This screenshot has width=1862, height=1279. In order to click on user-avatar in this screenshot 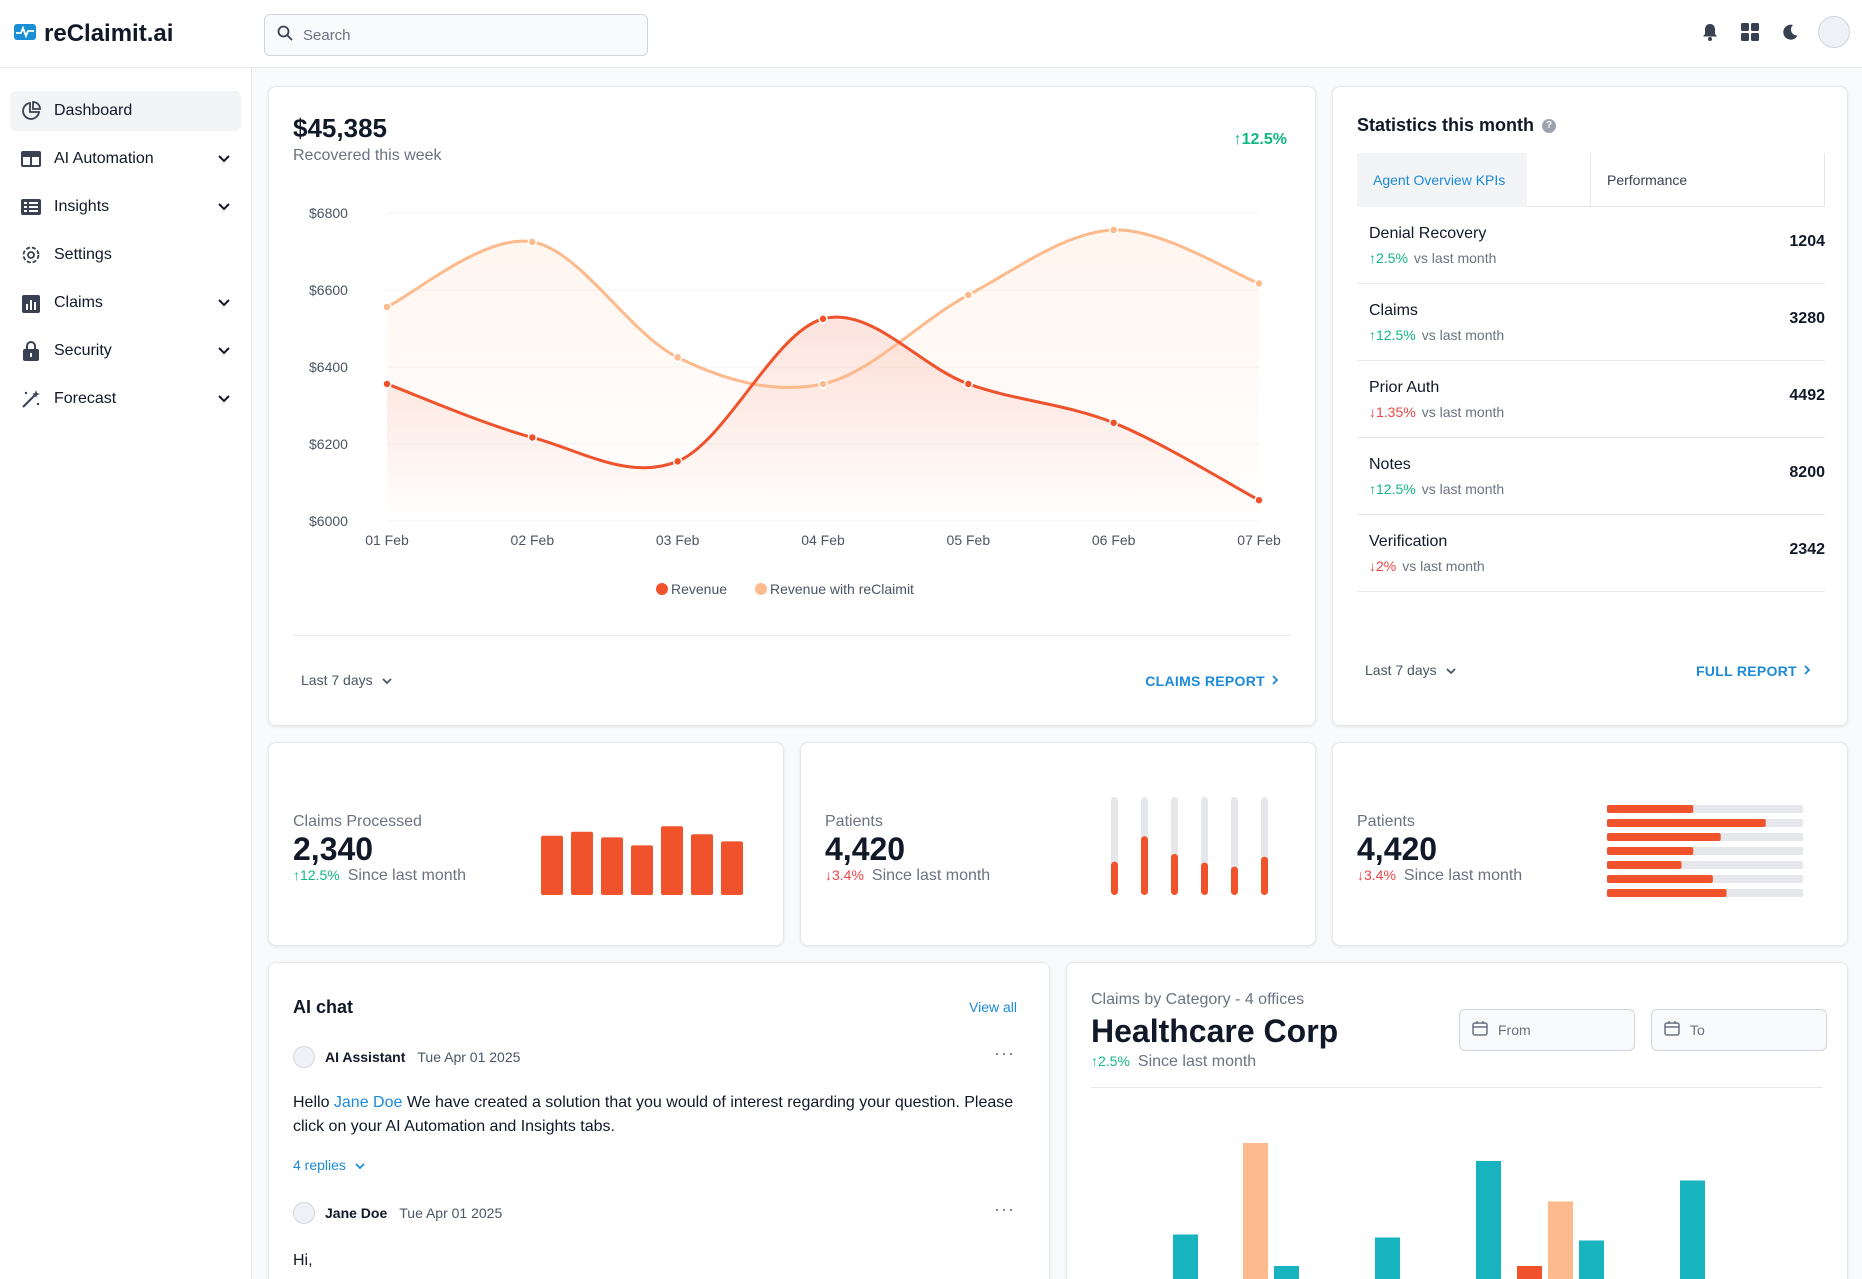, I will do `click(1834, 32)`.